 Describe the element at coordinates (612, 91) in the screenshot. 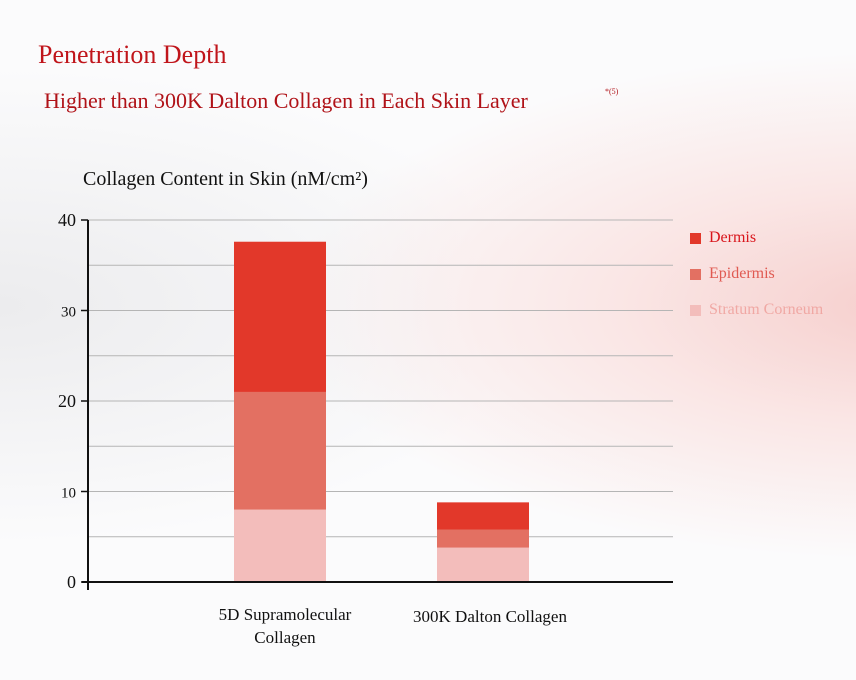

I see `footnote-reference: *(5)` at that location.